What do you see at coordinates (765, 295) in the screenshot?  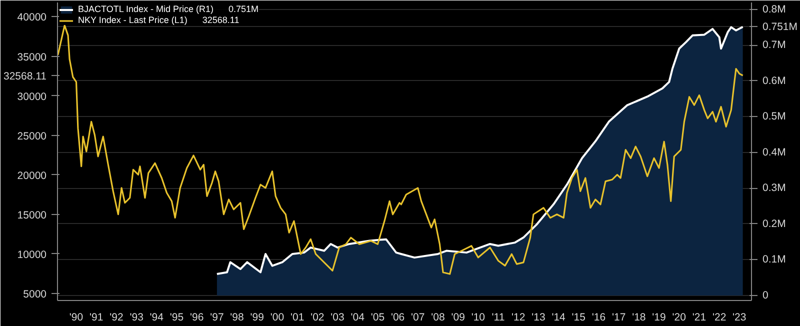 I see `y2-tick-label: 0` at bounding box center [765, 295].